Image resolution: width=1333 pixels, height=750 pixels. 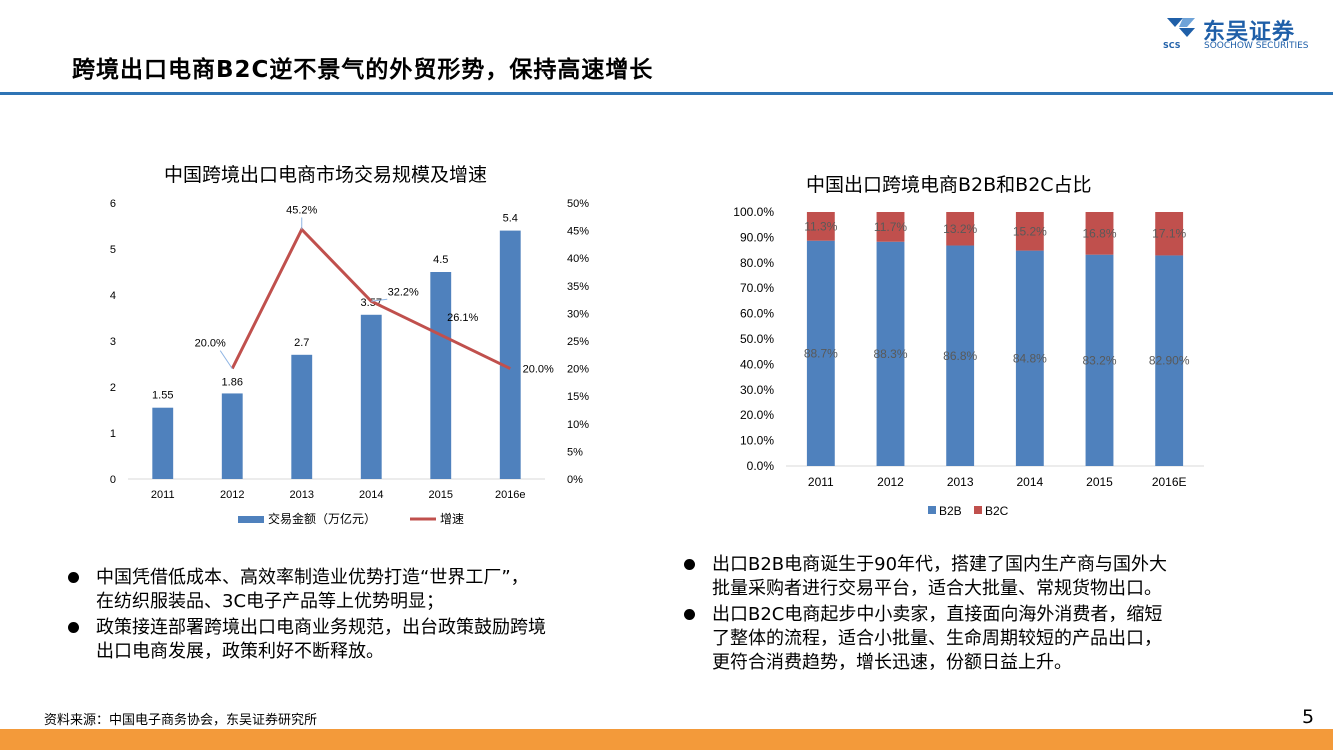 I want to click on y-right-tick-label: 25%, so click(x=578, y=342).